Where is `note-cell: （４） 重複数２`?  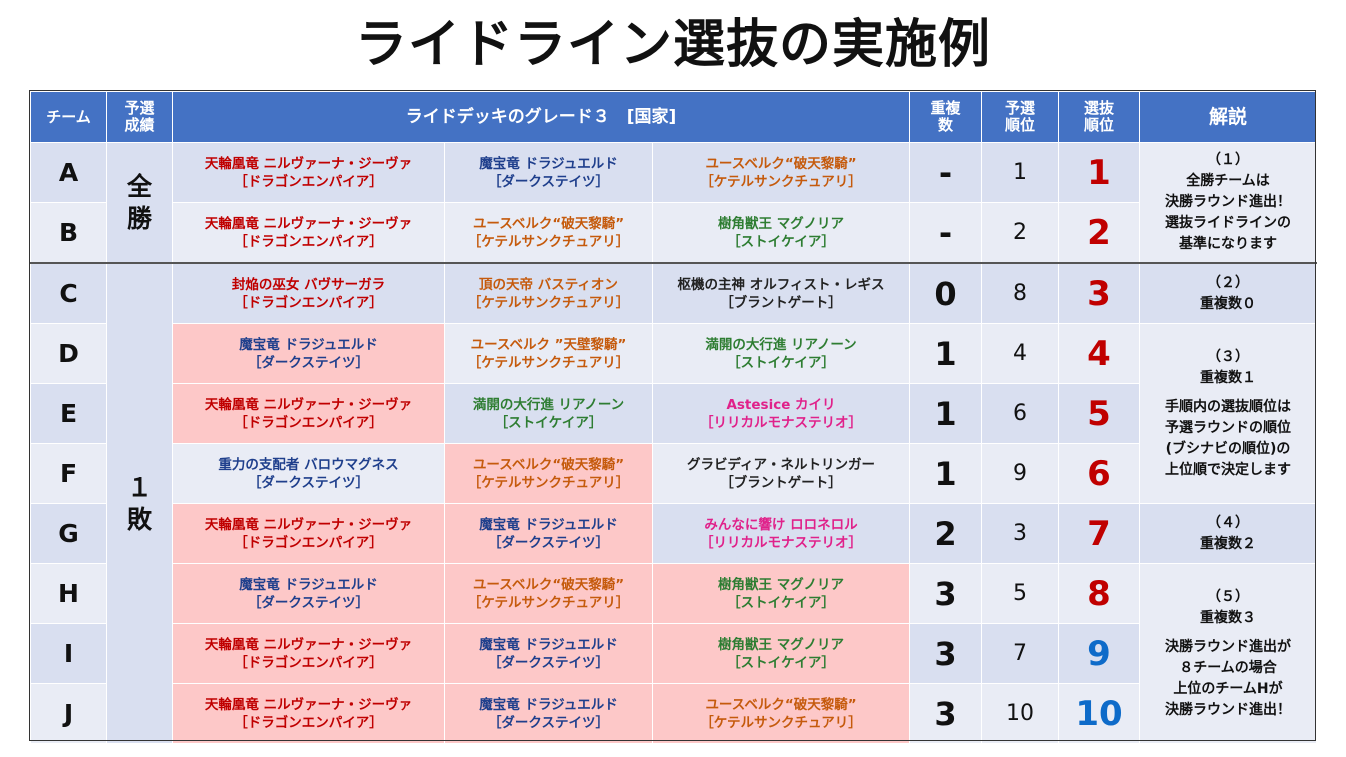
note-cell: （４） 重複数２ is located at coordinates (1228, 533).